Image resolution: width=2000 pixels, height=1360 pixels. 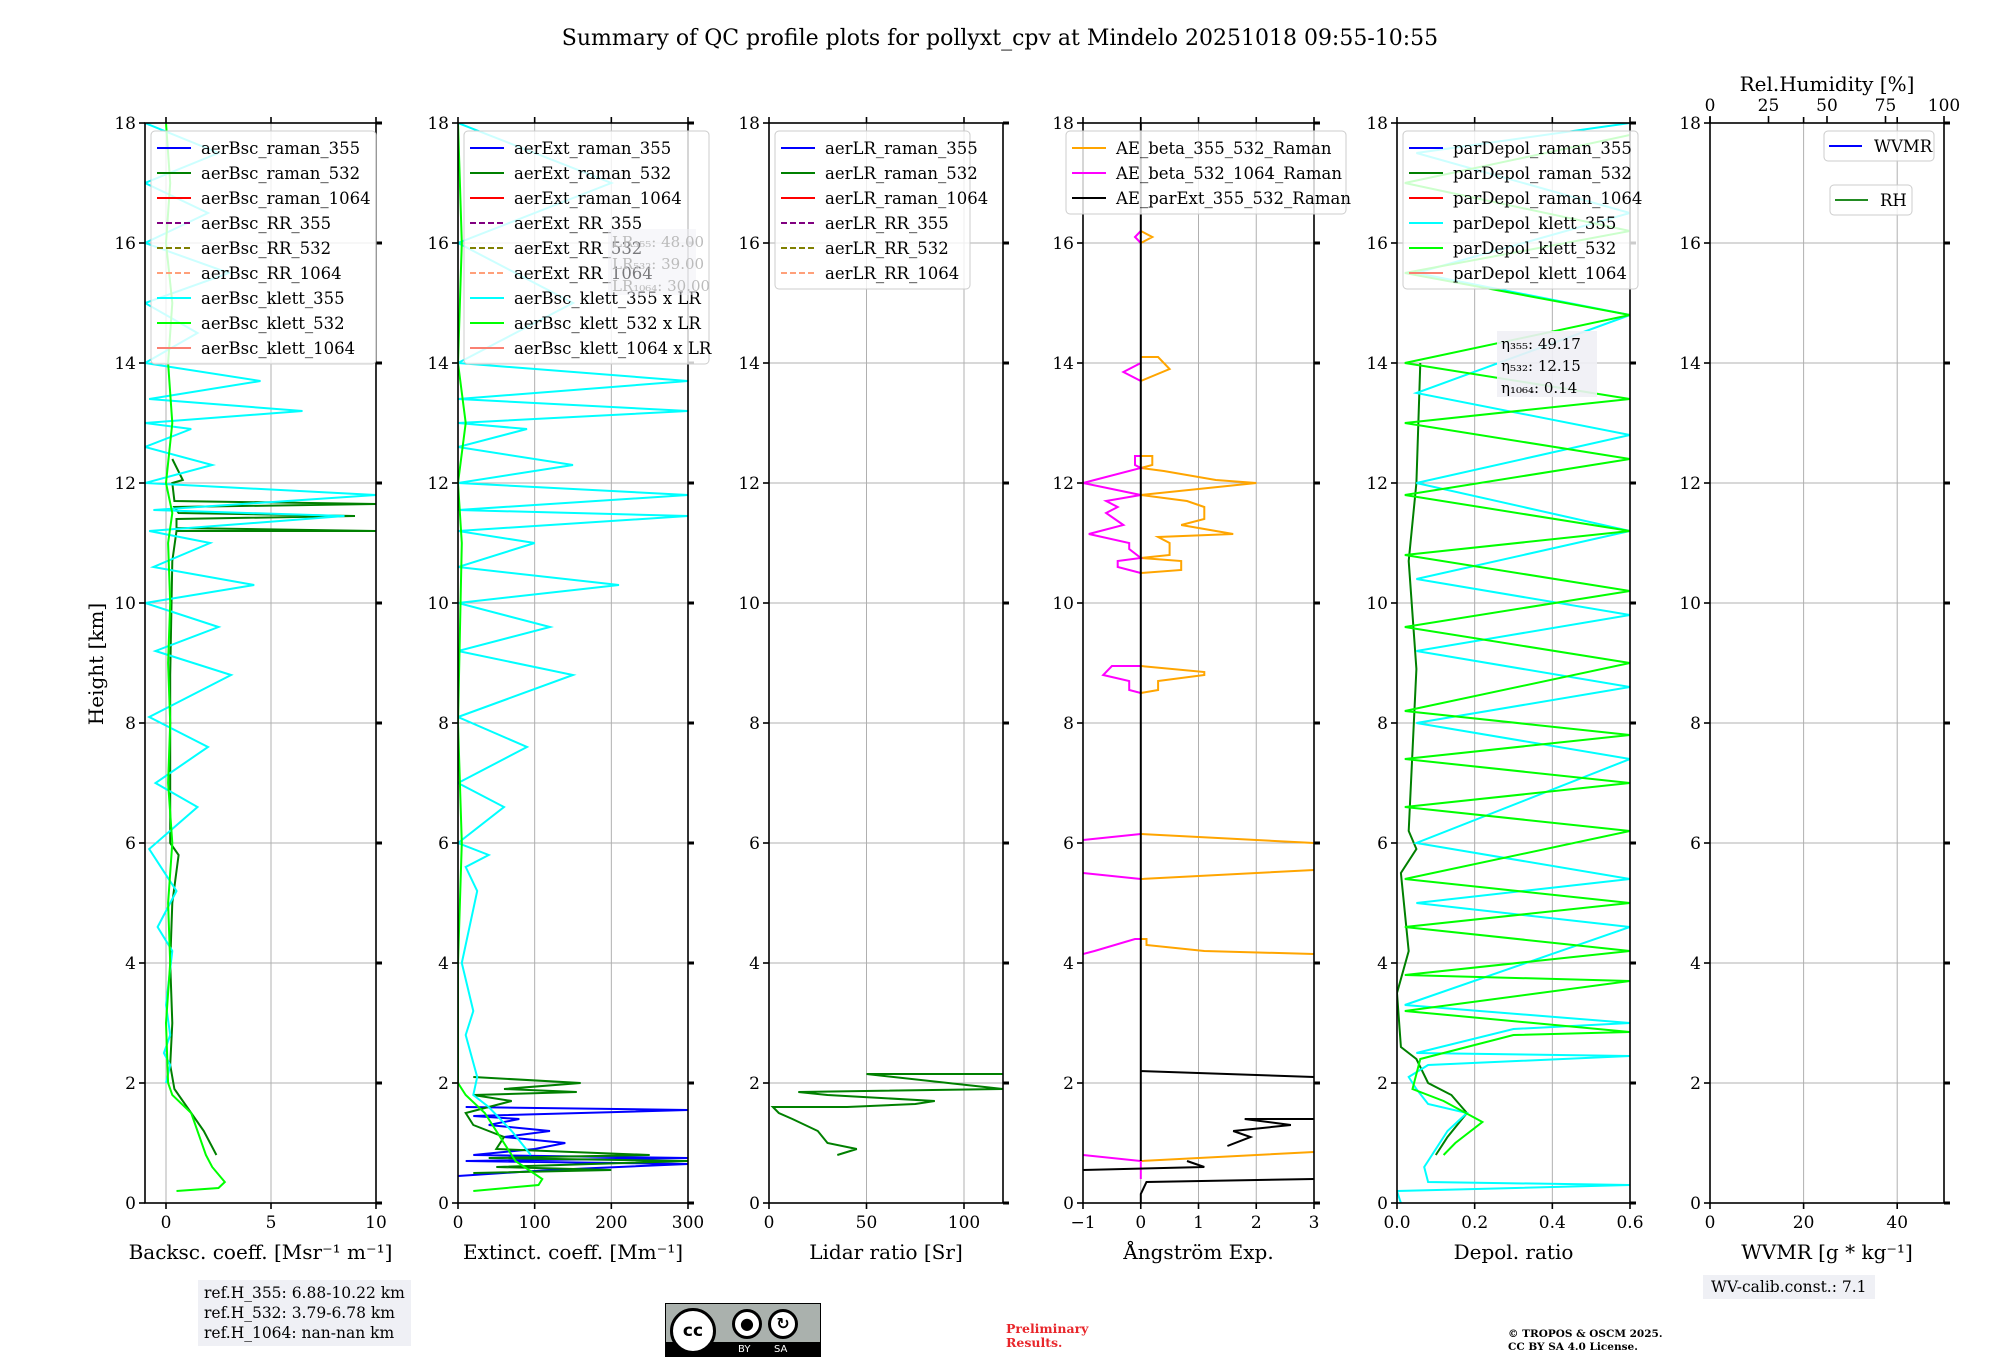 I want to click on top-axis-label: Rel.Humidity [%], so click(x=1827, y=84).